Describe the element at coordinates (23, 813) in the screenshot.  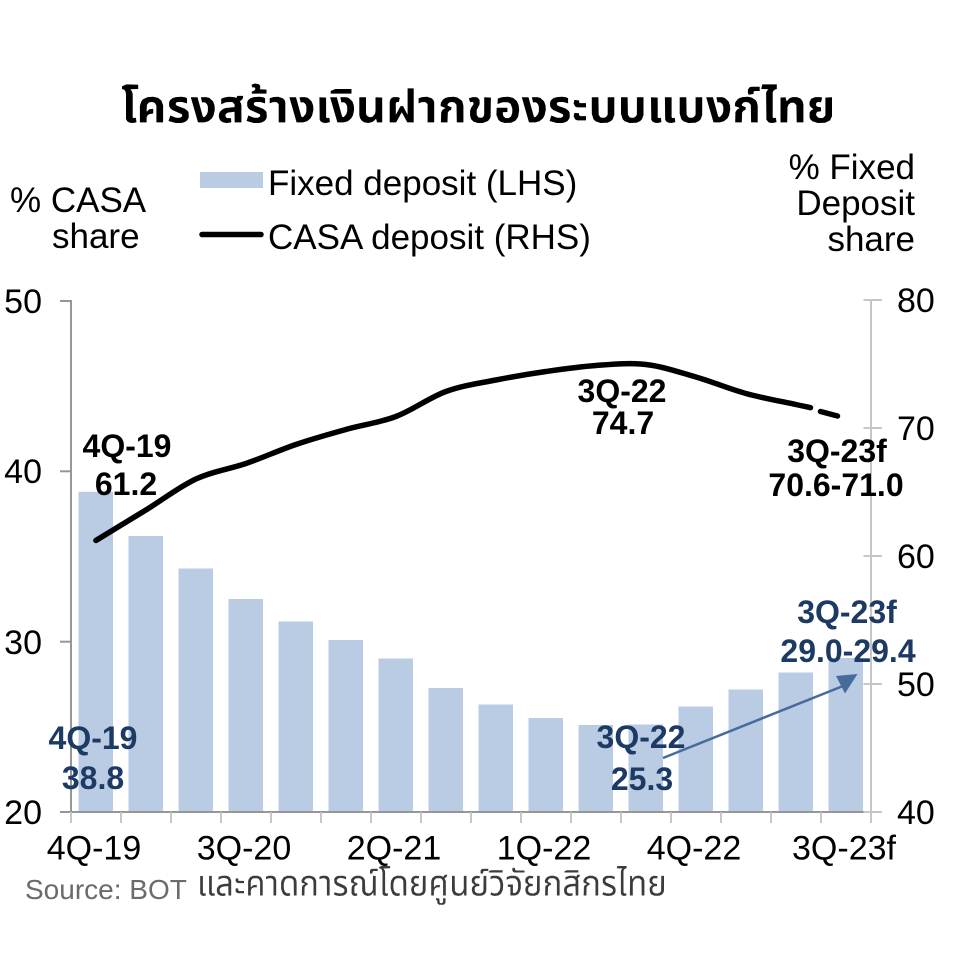
I see `svg-text: 20` at that location.